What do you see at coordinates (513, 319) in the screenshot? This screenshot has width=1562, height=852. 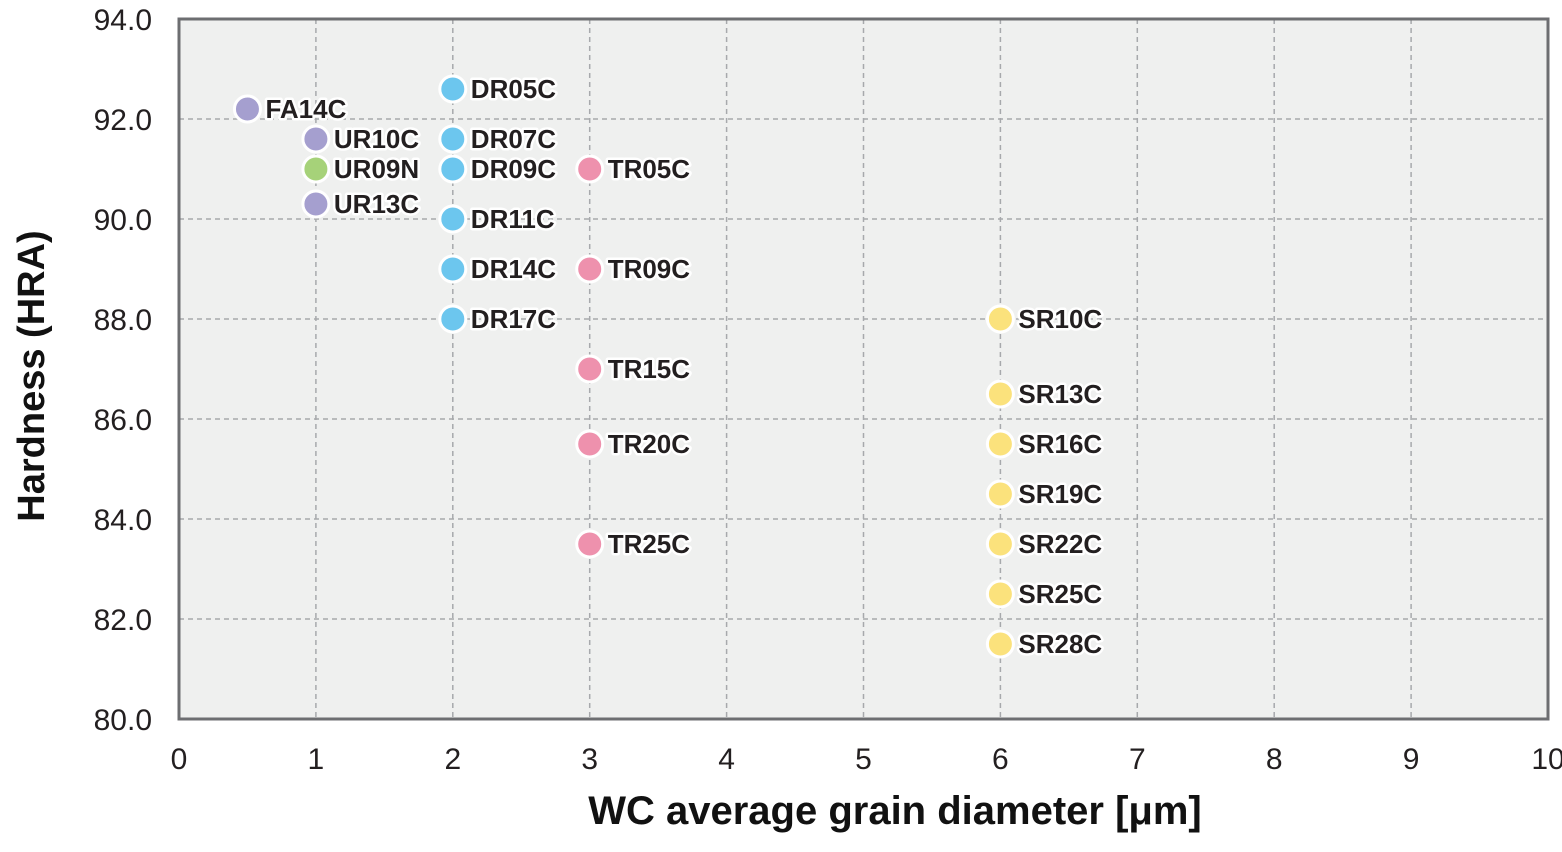 I see `point-label: DR17C` at bounding box center [513, 319].